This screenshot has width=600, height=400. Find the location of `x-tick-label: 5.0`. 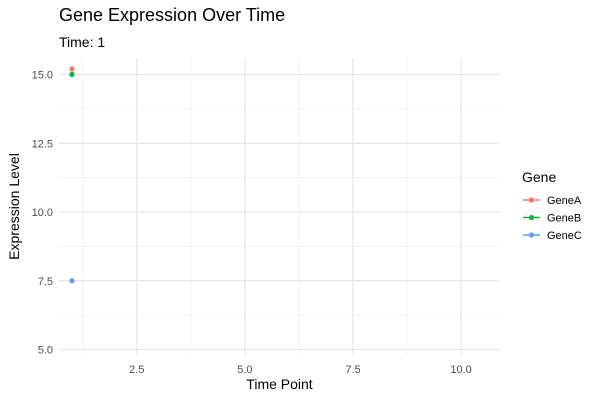

x-tick-label: 5.0 is located at coordinates (244, 370).